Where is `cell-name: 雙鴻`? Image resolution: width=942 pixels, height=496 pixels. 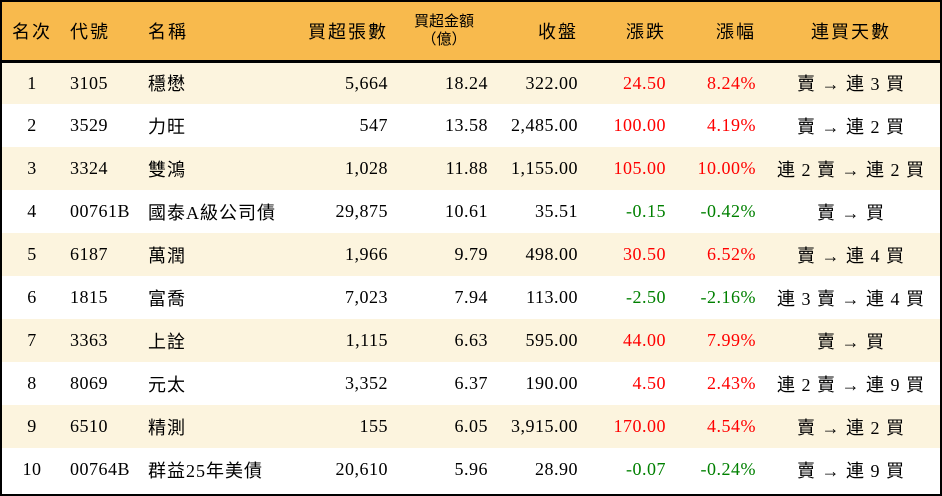 cell-name: 雙鴻 is located at coordinates (167, 169).